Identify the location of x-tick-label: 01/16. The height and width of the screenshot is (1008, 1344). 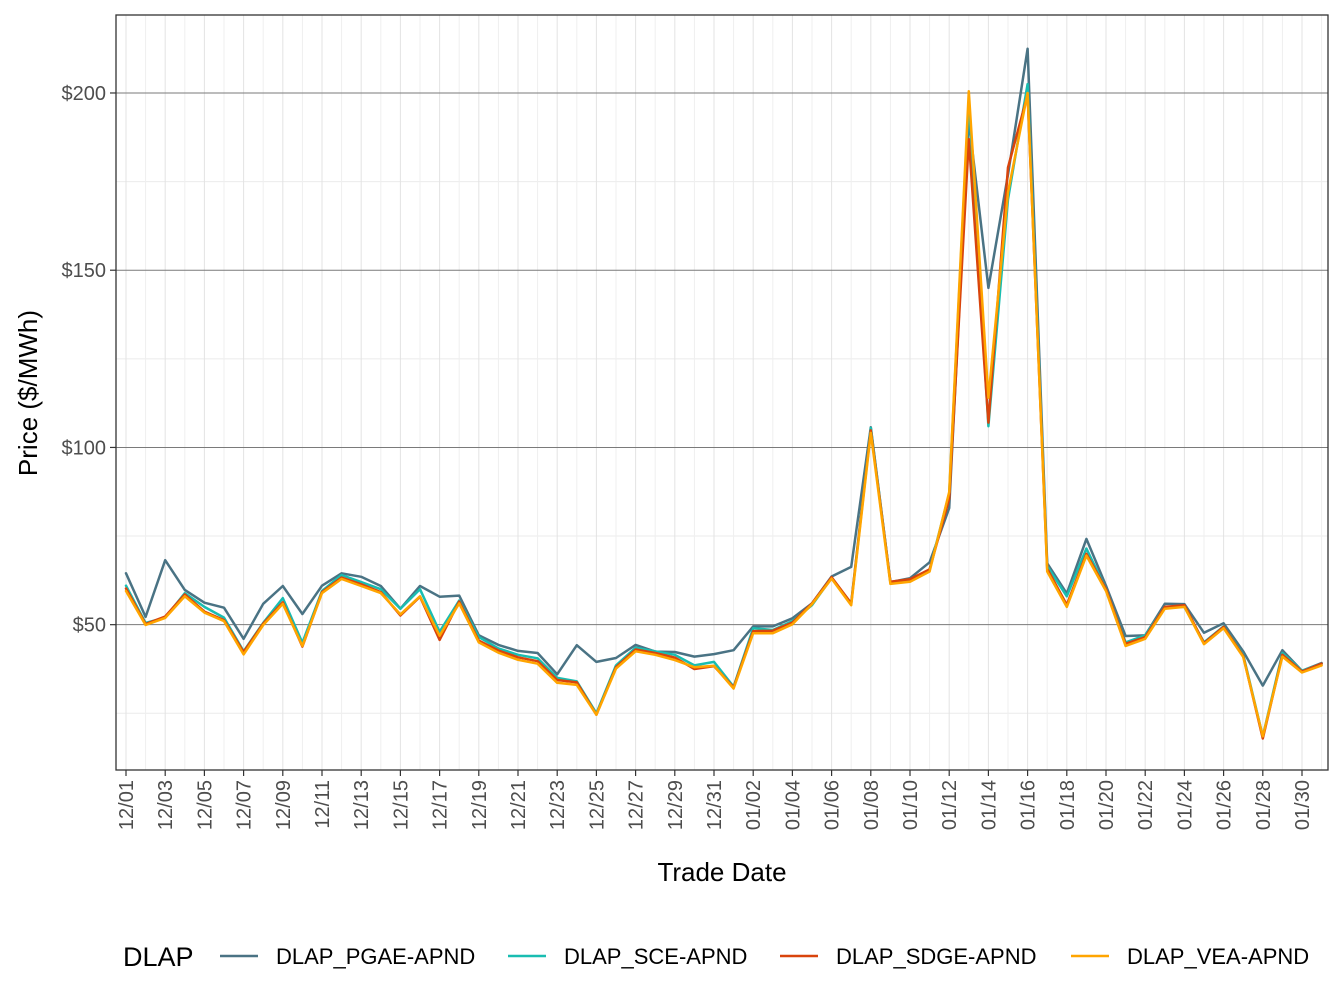
(1029, 805).